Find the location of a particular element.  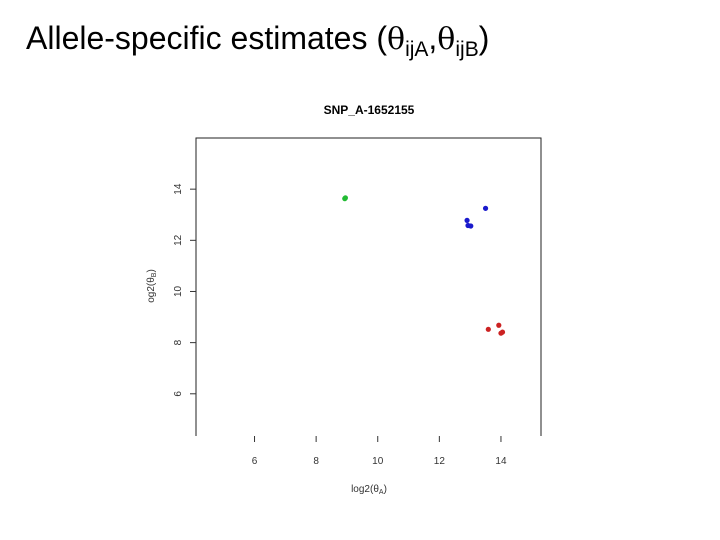

plot-title: SNP_A-1652155 is located at coordinates (369, 110).